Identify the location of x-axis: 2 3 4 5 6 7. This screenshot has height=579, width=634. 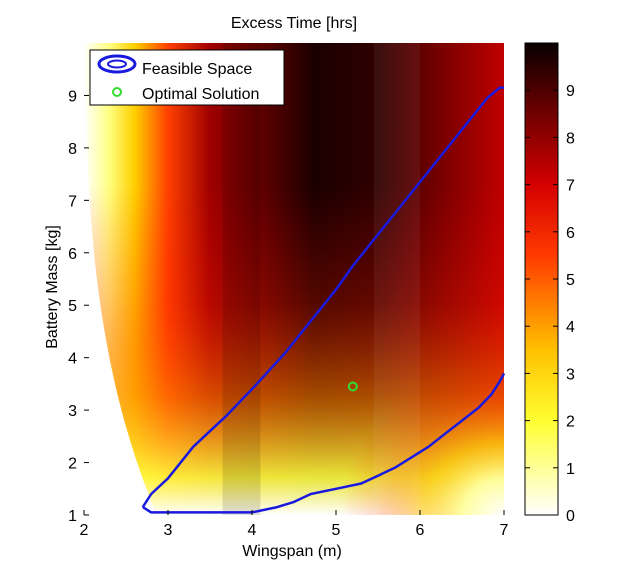
(294, 524).